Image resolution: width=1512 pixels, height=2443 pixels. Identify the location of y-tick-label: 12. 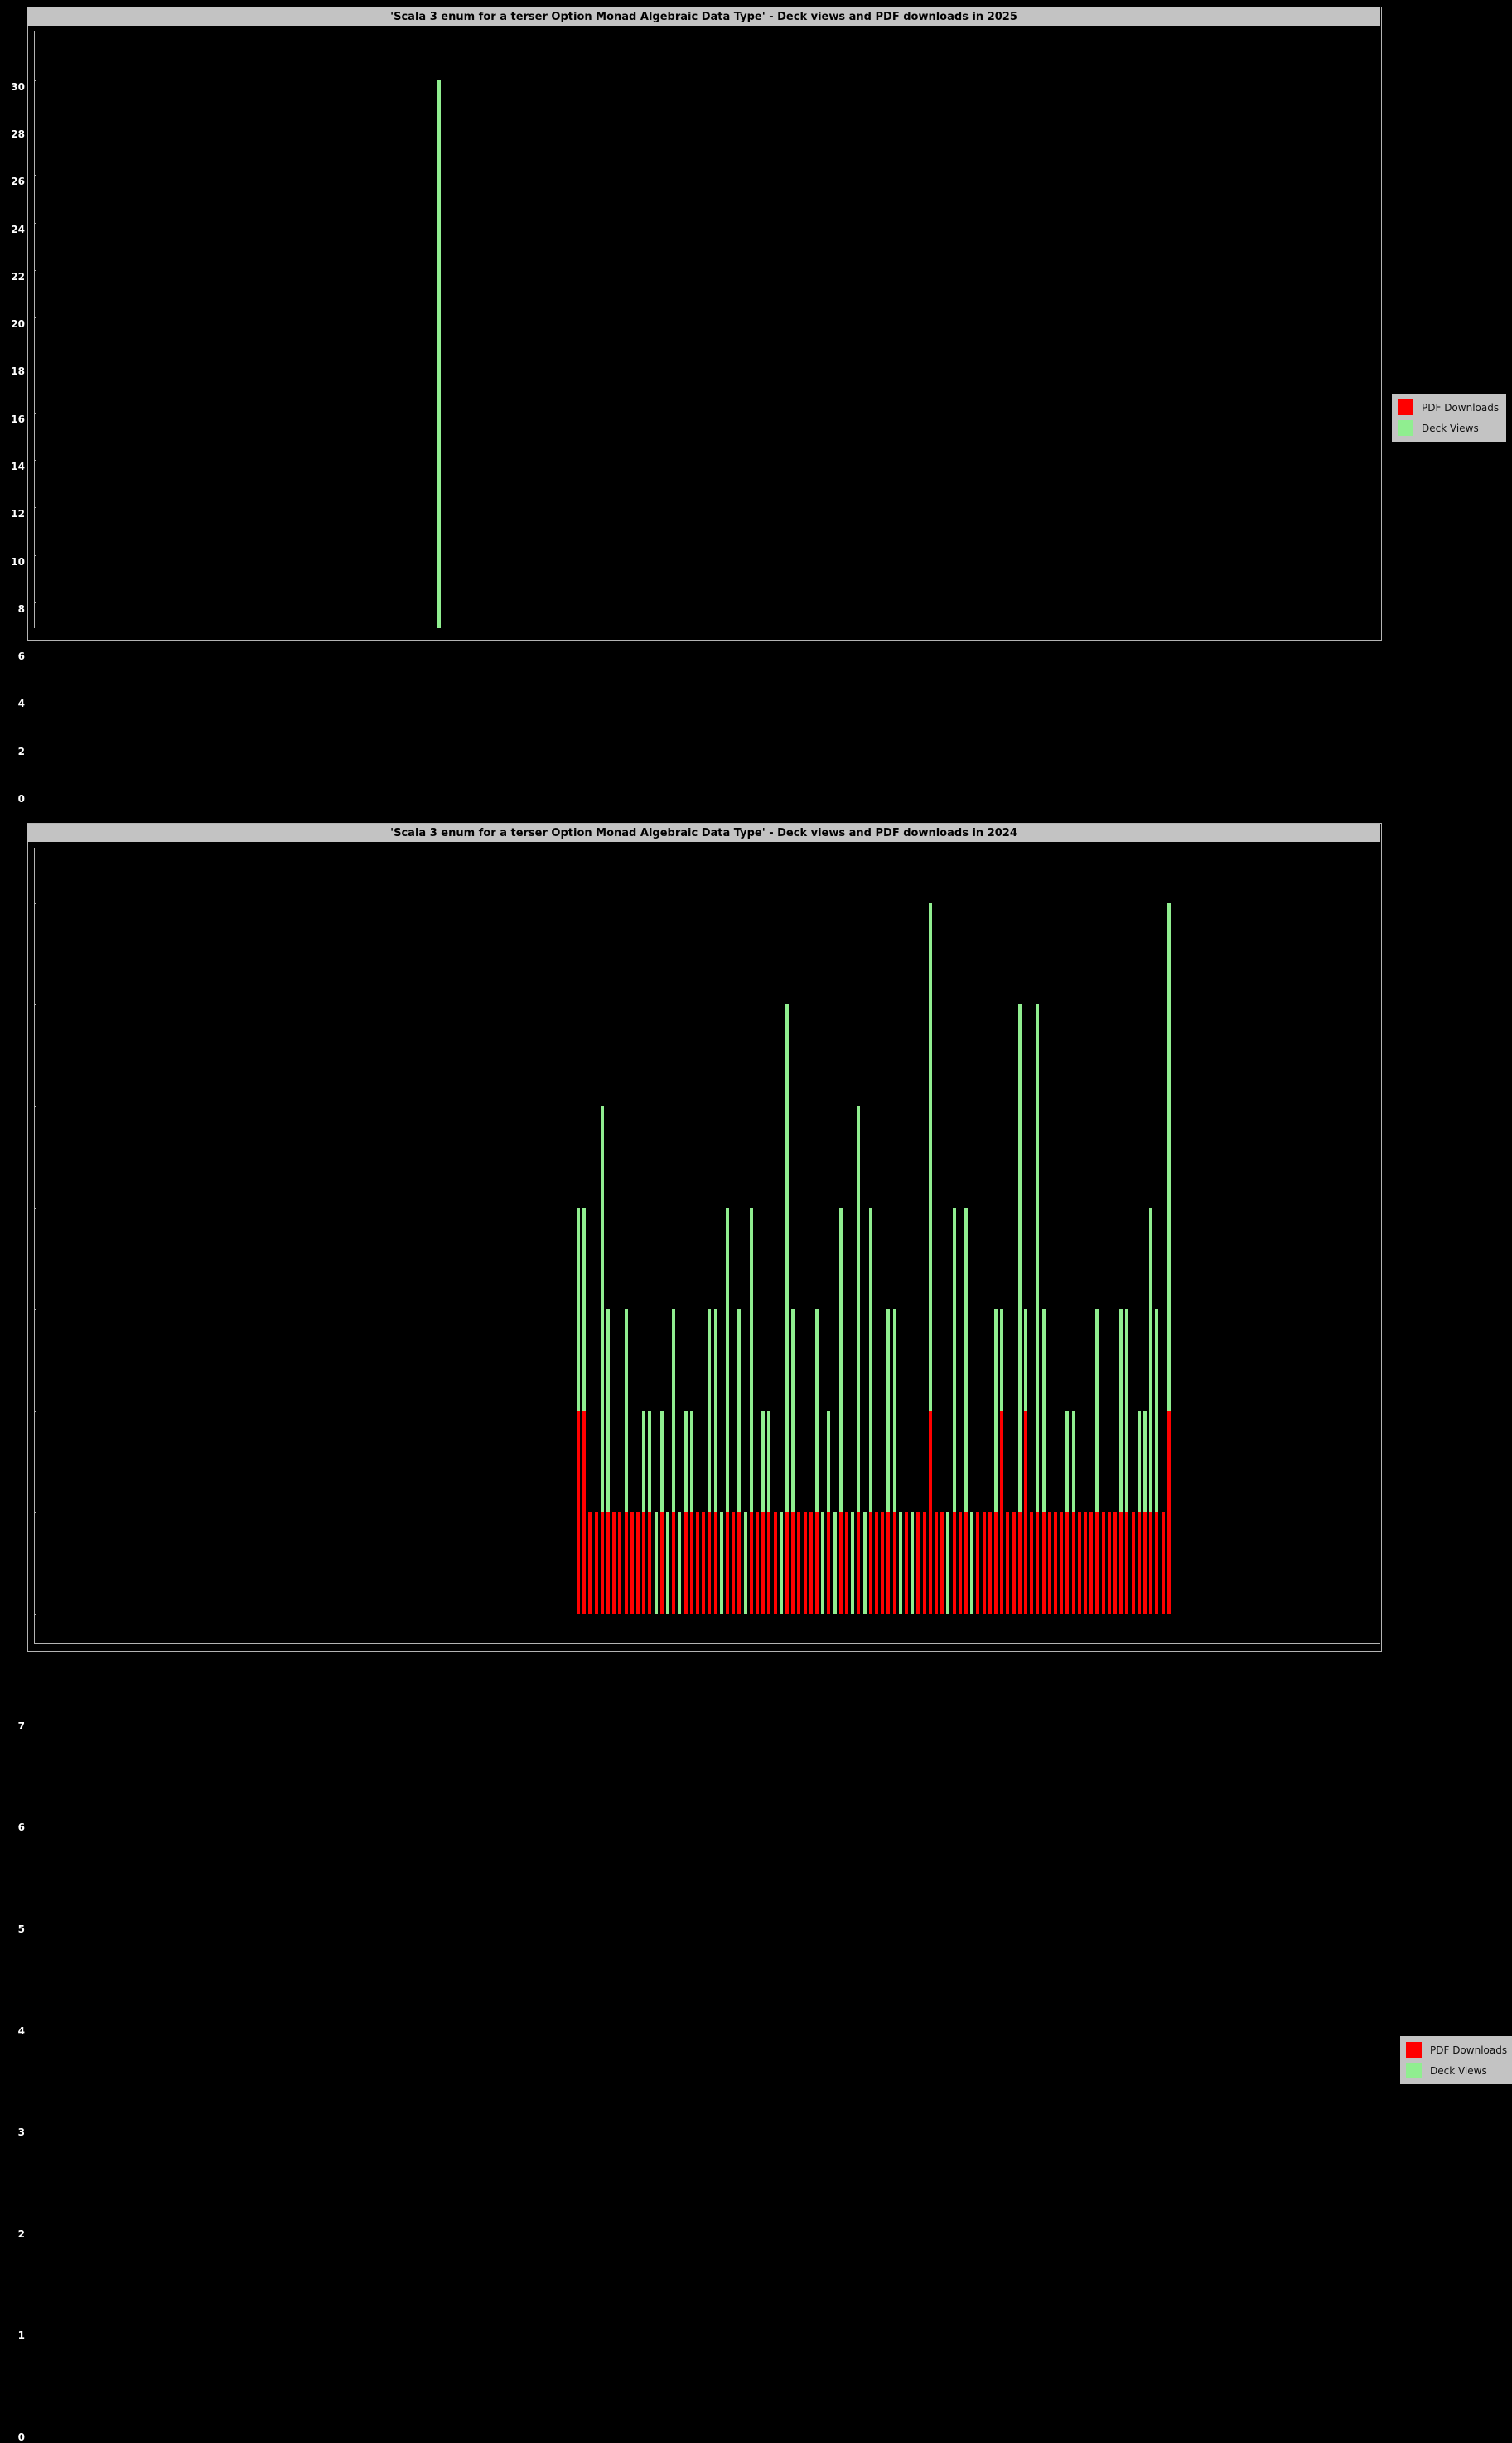
(18, 514).